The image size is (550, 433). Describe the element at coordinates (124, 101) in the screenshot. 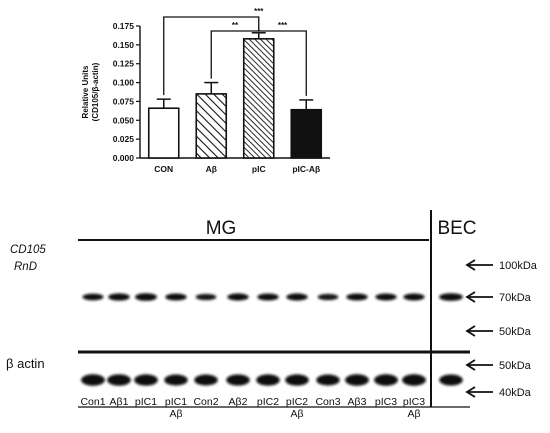

I see `y-tick-label: 0.075` at that location.